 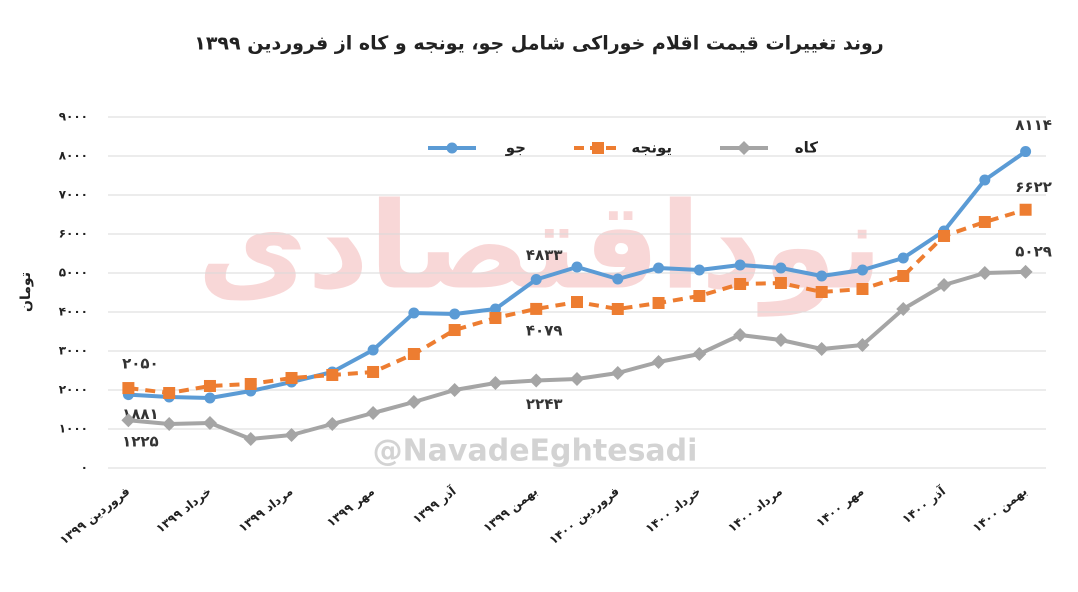 I want to click on y-tick-label: ۱۰۰۰, so click(x=73, y=429).